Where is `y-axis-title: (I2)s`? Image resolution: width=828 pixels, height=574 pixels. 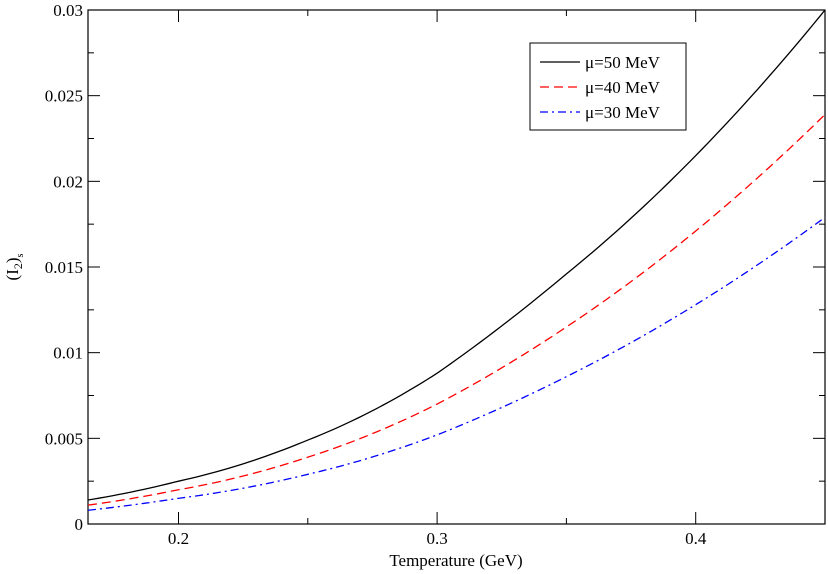
y-axis-title: (I2)s is located at coordinates (14, 266).